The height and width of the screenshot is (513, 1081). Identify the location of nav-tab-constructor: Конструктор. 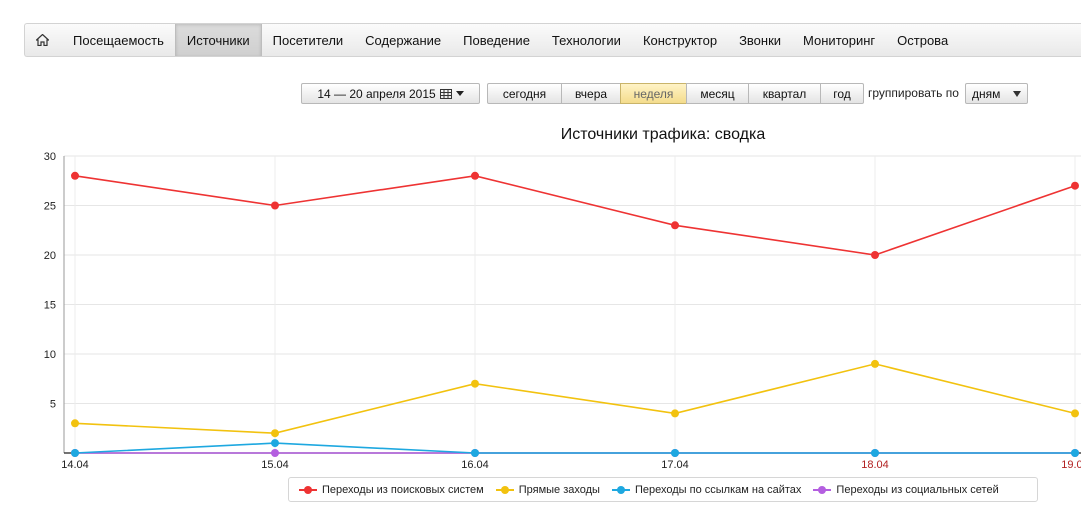
(680, 40).